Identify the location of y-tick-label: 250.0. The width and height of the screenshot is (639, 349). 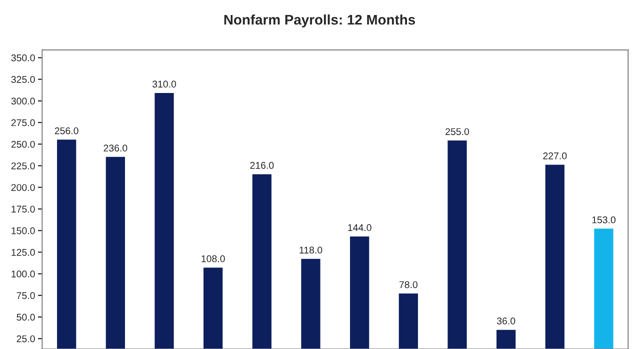
(23, 144).